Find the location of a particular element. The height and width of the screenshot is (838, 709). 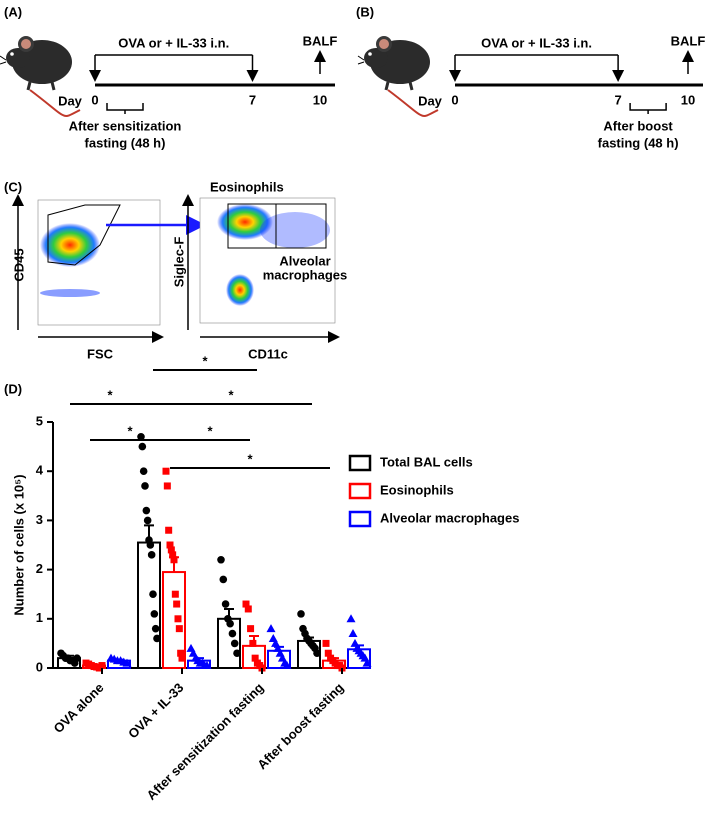

panel-label: (D) is located at coordinates (13, 388).